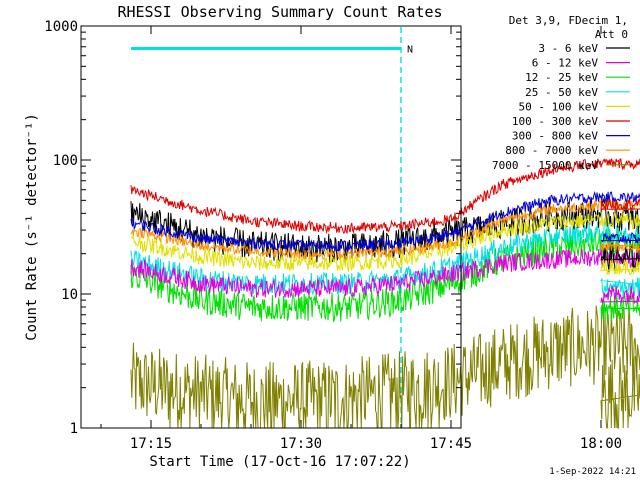 The width and height of the screenshot is (640, 480). What do you see at coordinates (559, 106) in the screenshot?
I see `legend-entry-label: 50 - 100 keV` at bounding box center [559, 106].